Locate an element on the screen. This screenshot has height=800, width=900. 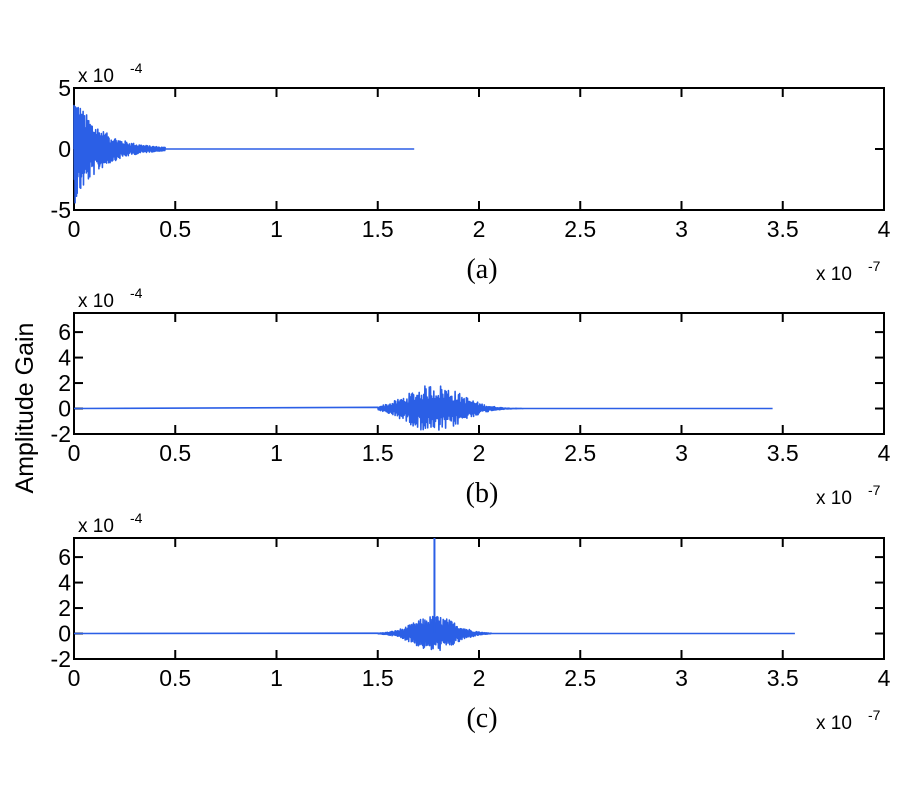
panel-label: (b) is located at coordinates (482, 493).